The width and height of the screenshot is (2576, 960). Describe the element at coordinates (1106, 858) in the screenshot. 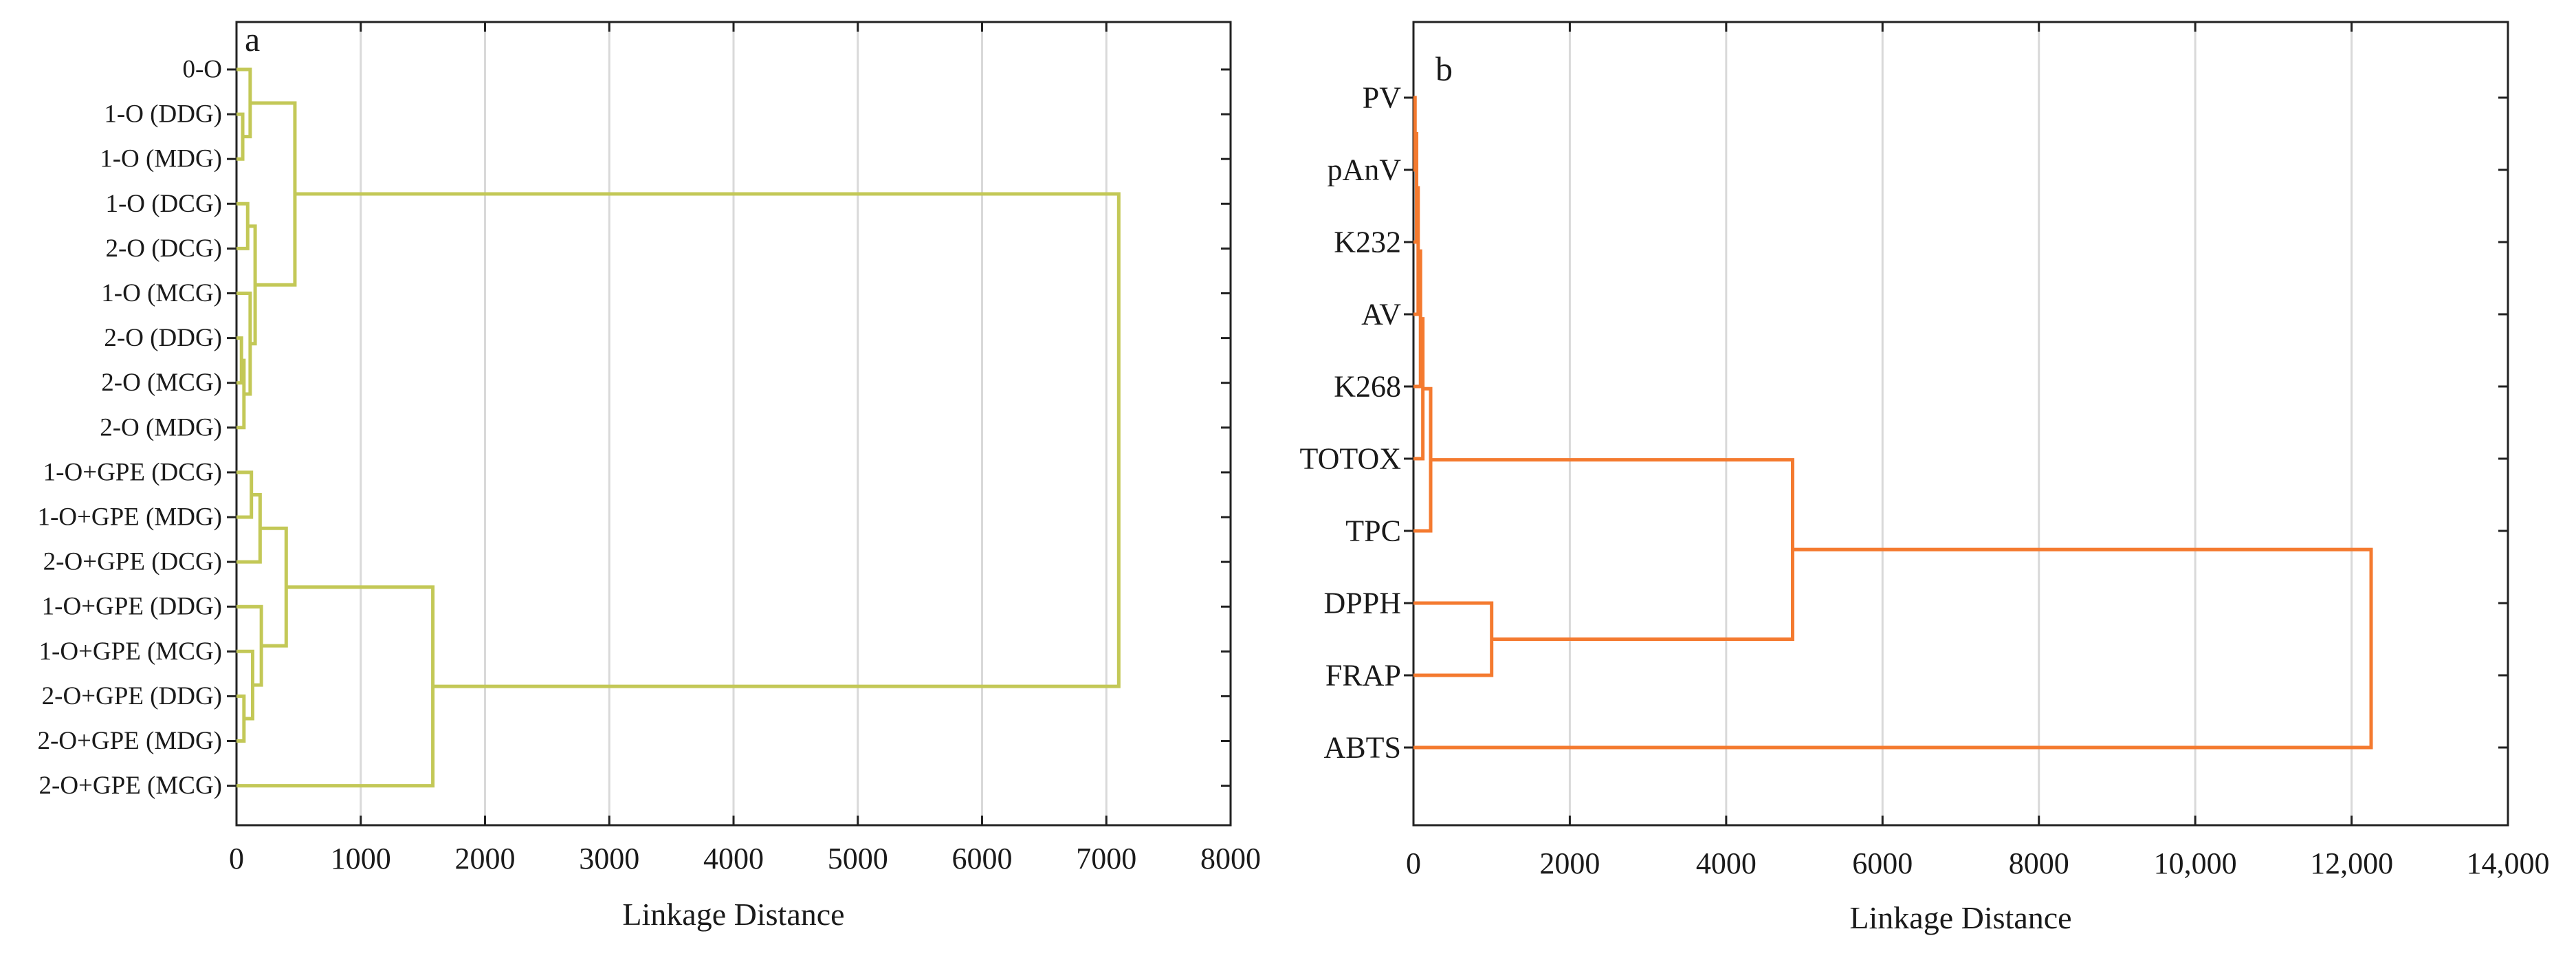

I see `x-tick-label: 7000` at that location.